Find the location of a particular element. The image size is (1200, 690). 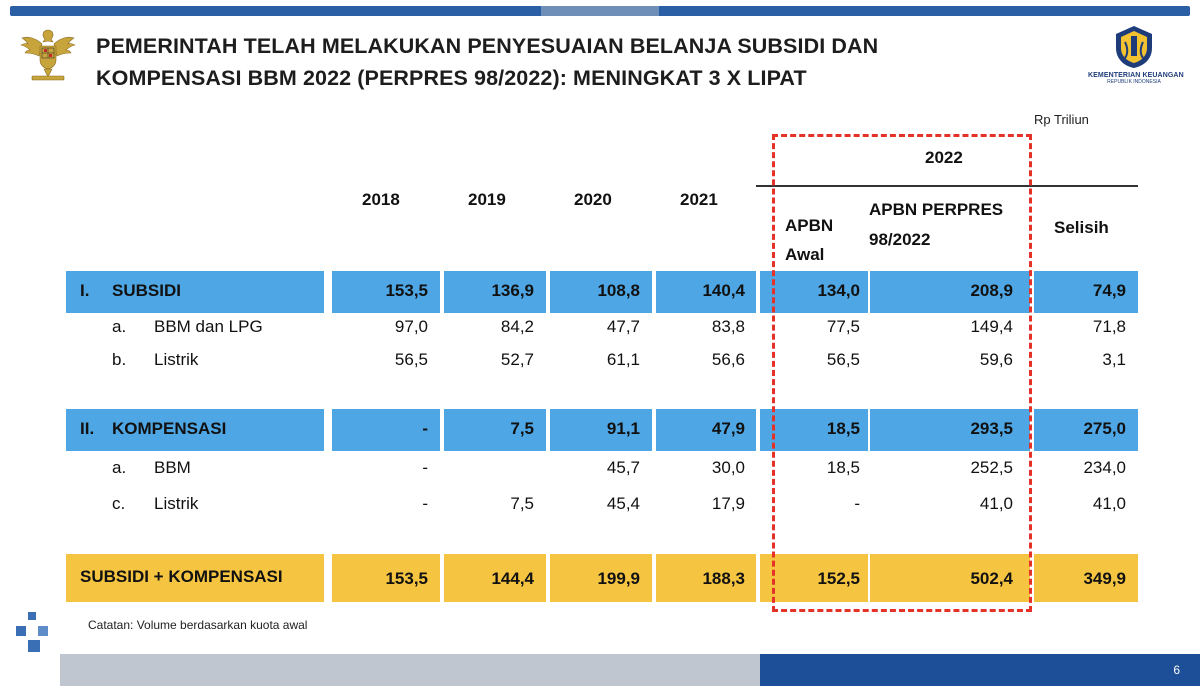

listrik2-2021: 17,9 is located at coordinates (728, 503).